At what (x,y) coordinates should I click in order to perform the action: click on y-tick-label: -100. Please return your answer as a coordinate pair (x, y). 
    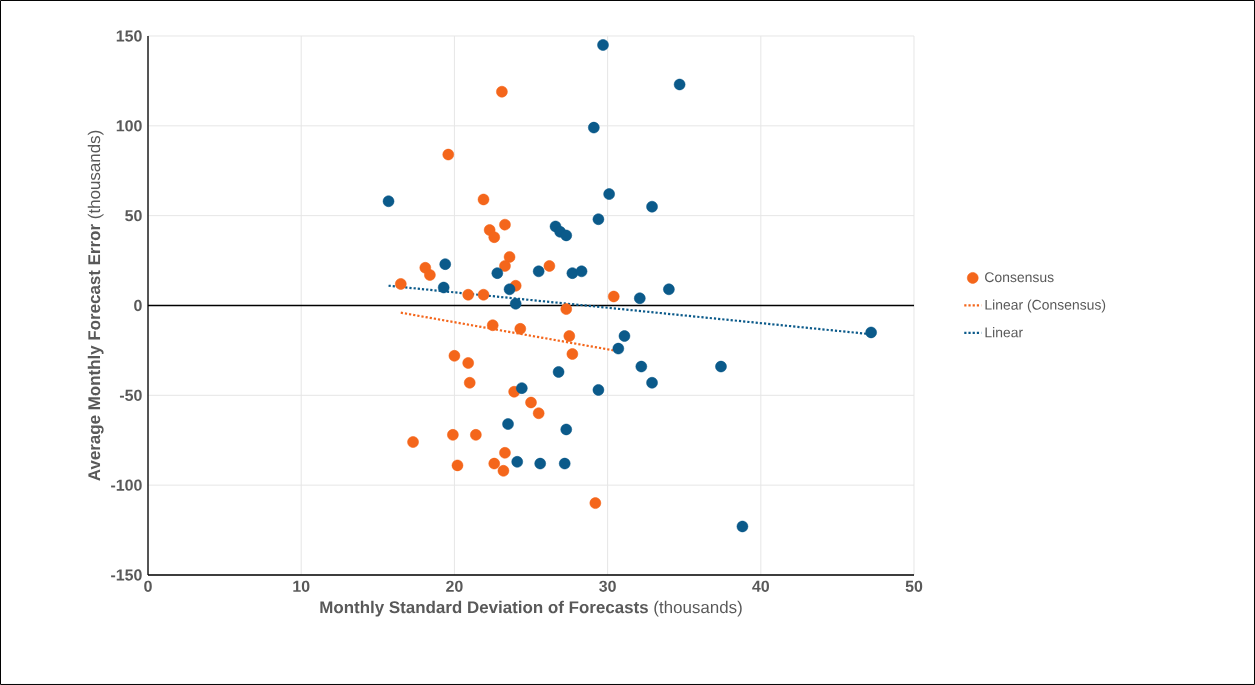
    Looking at the image, I should click on (126, 485).